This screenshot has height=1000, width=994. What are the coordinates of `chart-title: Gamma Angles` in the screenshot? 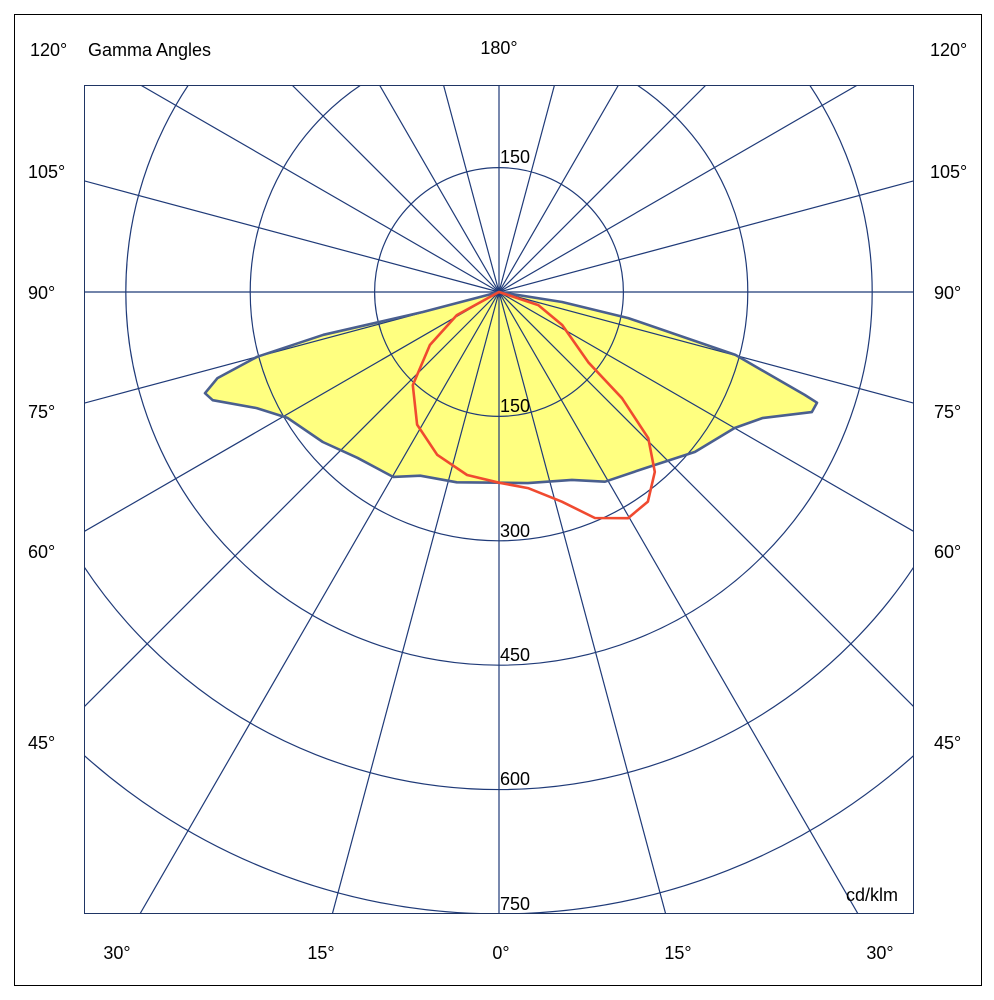 It's located at (149, 50).